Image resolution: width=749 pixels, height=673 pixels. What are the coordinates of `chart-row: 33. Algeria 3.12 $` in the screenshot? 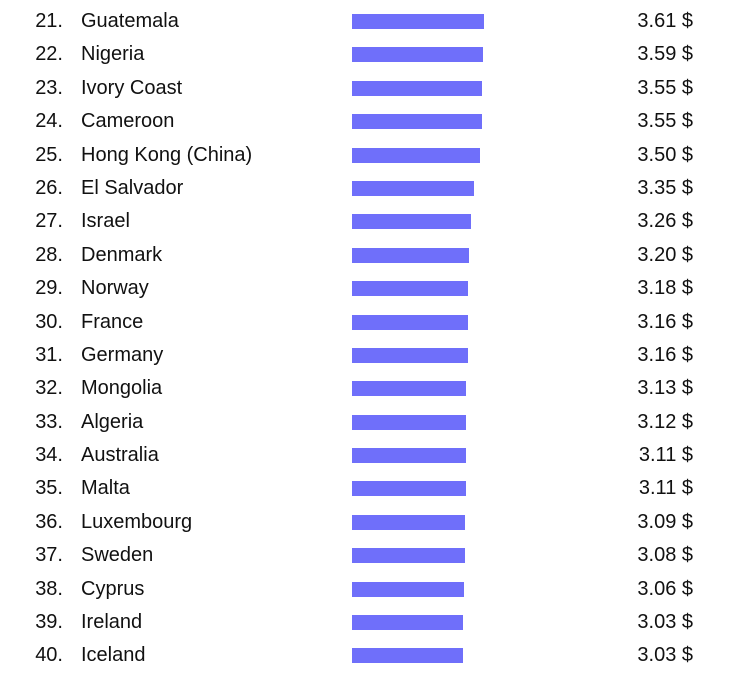 It's located at (374, 421).